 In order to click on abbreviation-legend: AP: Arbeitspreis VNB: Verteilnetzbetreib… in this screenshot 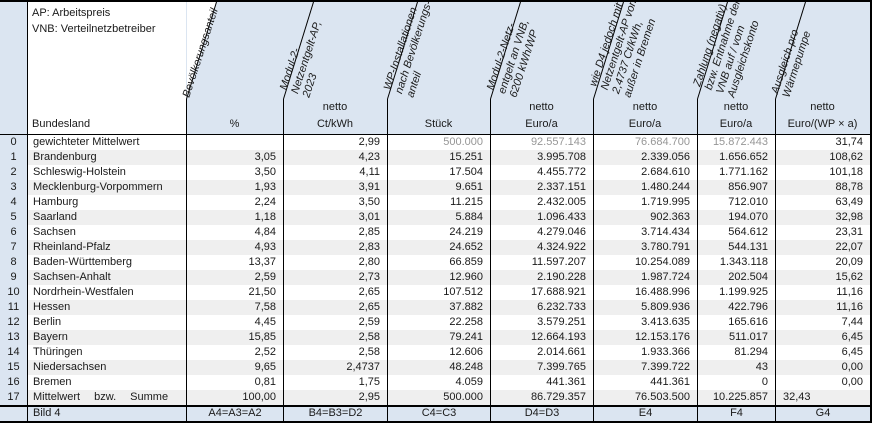, I will do `click(94, 21)`.